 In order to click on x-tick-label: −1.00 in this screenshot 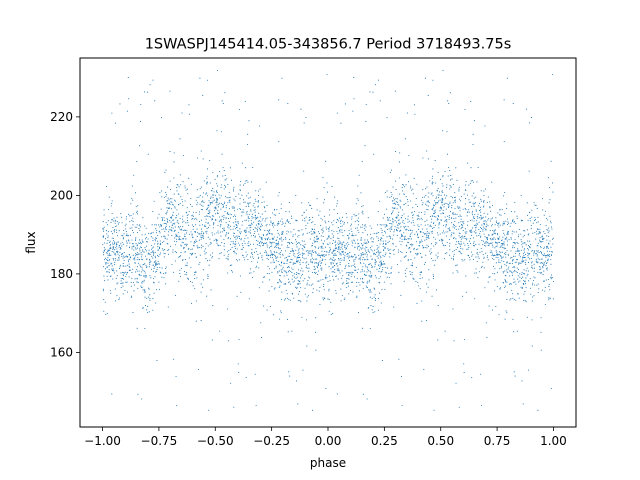, I will do `click(102, 441)`.